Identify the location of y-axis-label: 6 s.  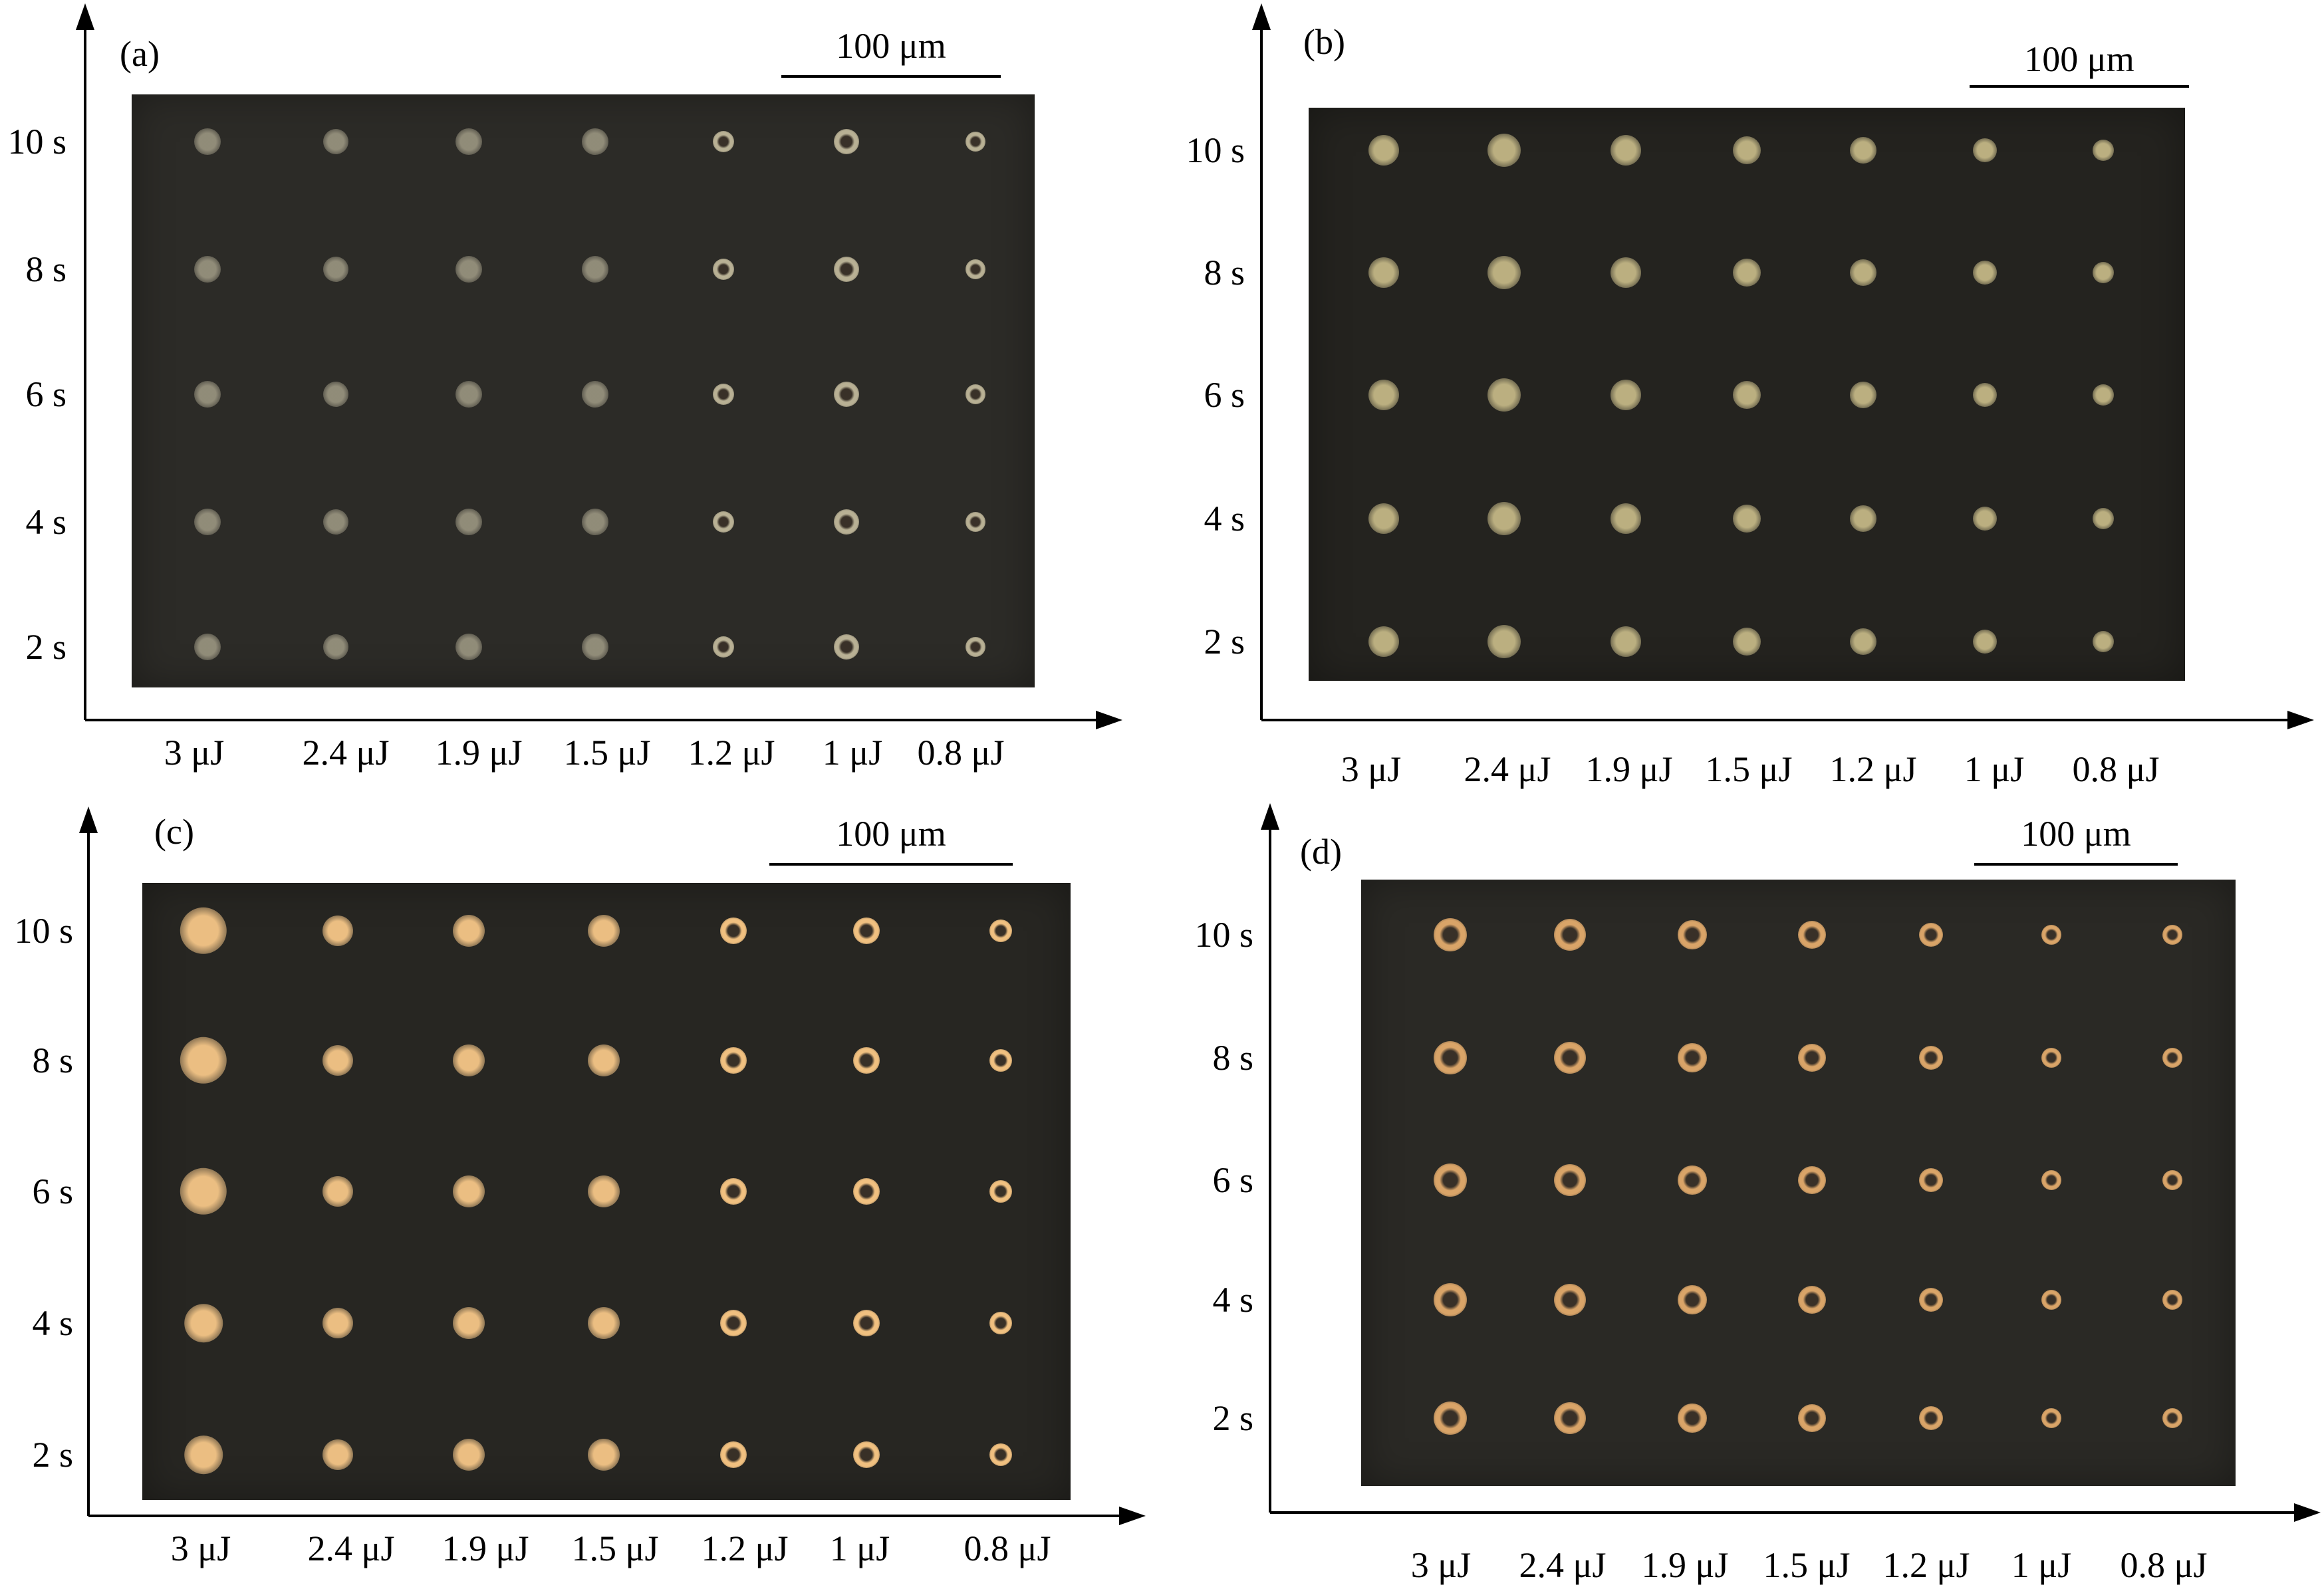
(1224, 395).